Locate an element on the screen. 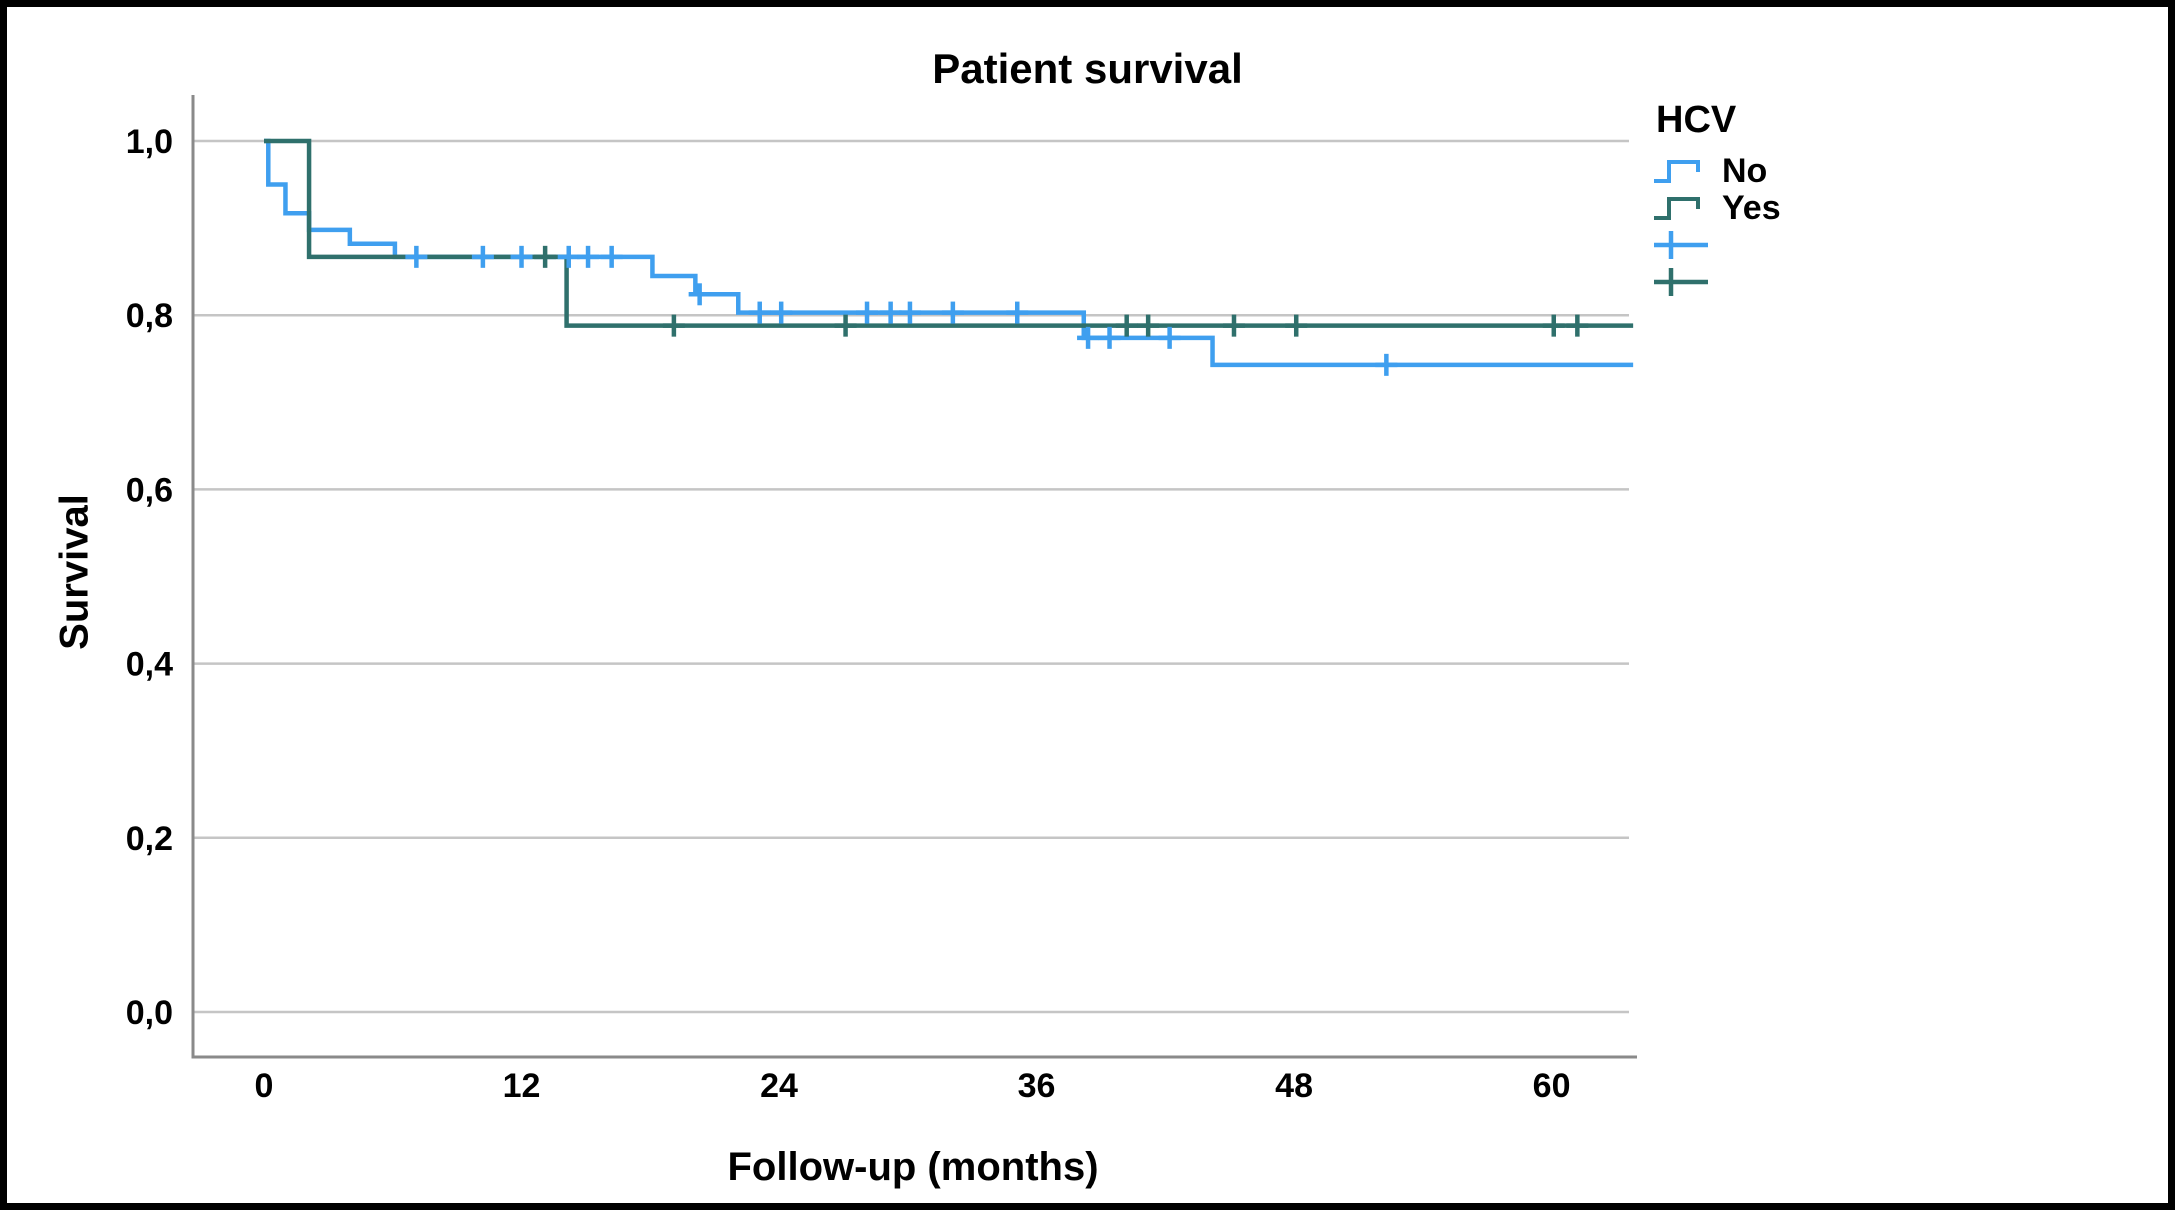 The height and width of the screenshot is (1210, 2175). y-tick-label: 0,4 is located at coordinates (149, 665).